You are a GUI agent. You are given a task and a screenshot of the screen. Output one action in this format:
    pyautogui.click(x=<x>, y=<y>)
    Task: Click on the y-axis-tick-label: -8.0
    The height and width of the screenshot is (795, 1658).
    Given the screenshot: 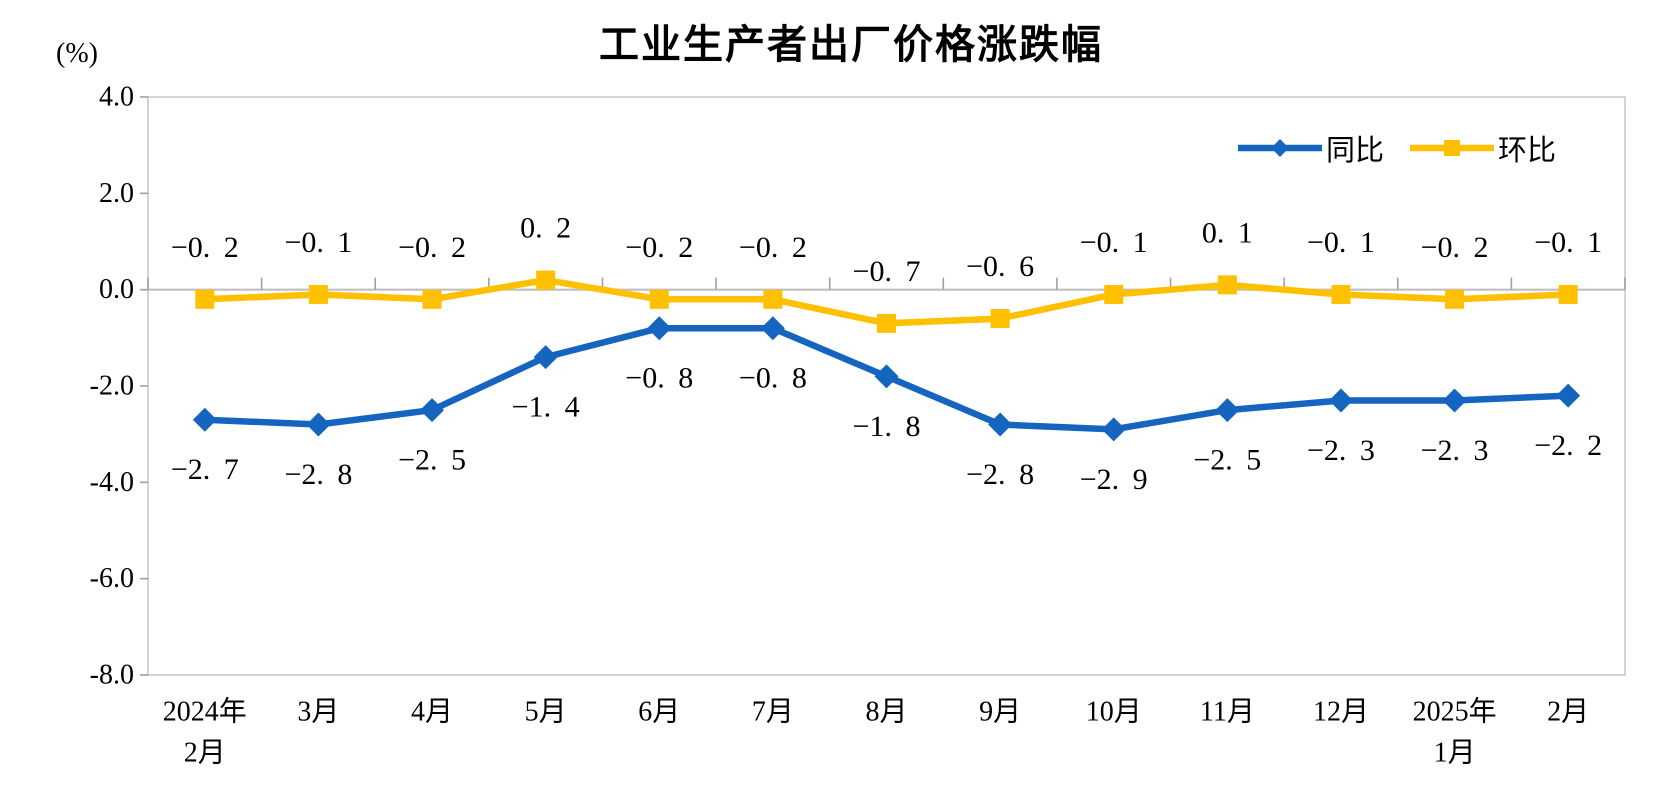 What is the action you would take?
    pyautogui.click(x=112, y=675)
    